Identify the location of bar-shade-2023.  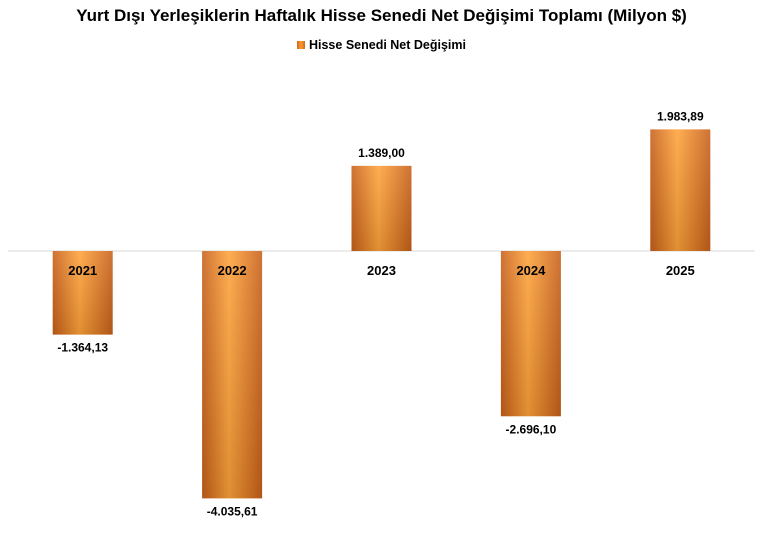
(381, 208).